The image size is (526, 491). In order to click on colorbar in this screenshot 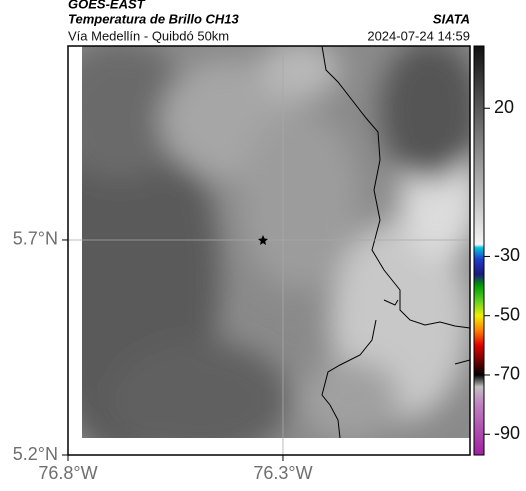, I will do `click(479, 250)`.